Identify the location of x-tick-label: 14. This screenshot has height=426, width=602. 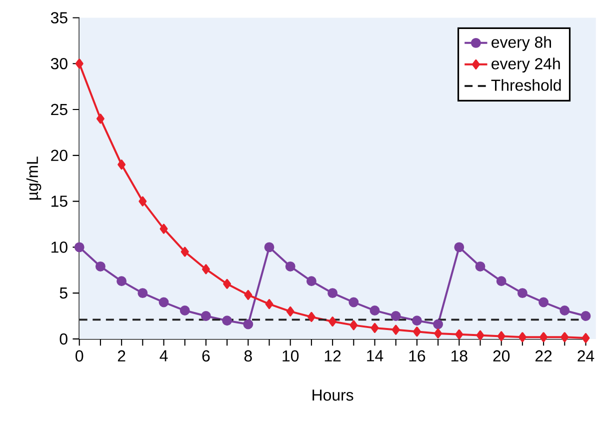
(375, 356).